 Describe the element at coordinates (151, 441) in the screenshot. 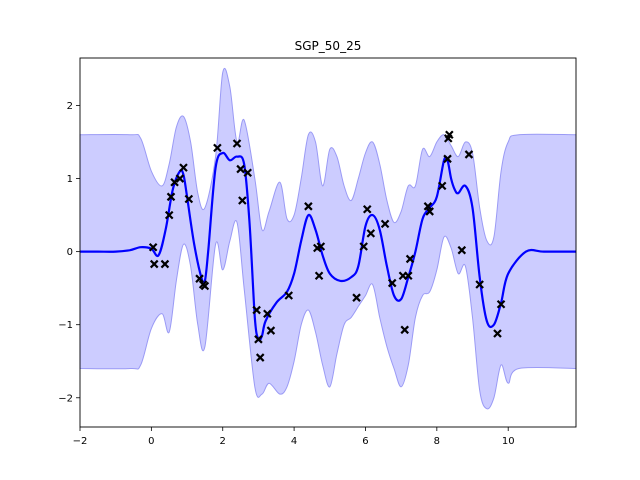

I see `x-tick-label: 0` at that location.